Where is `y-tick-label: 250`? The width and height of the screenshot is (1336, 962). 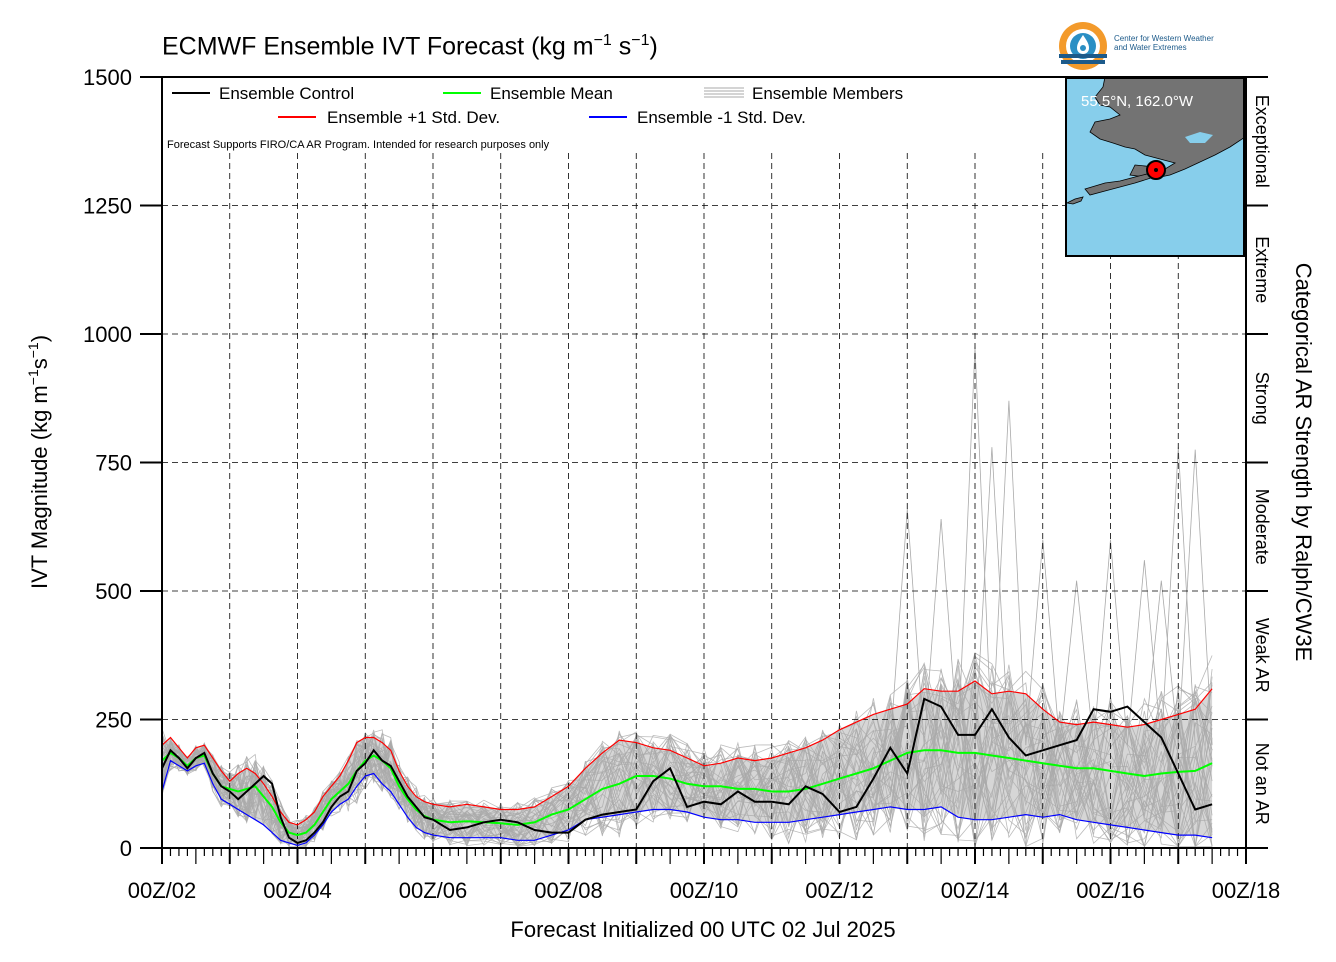
y-tick-label: 250 is located at coordinates (113, 720).